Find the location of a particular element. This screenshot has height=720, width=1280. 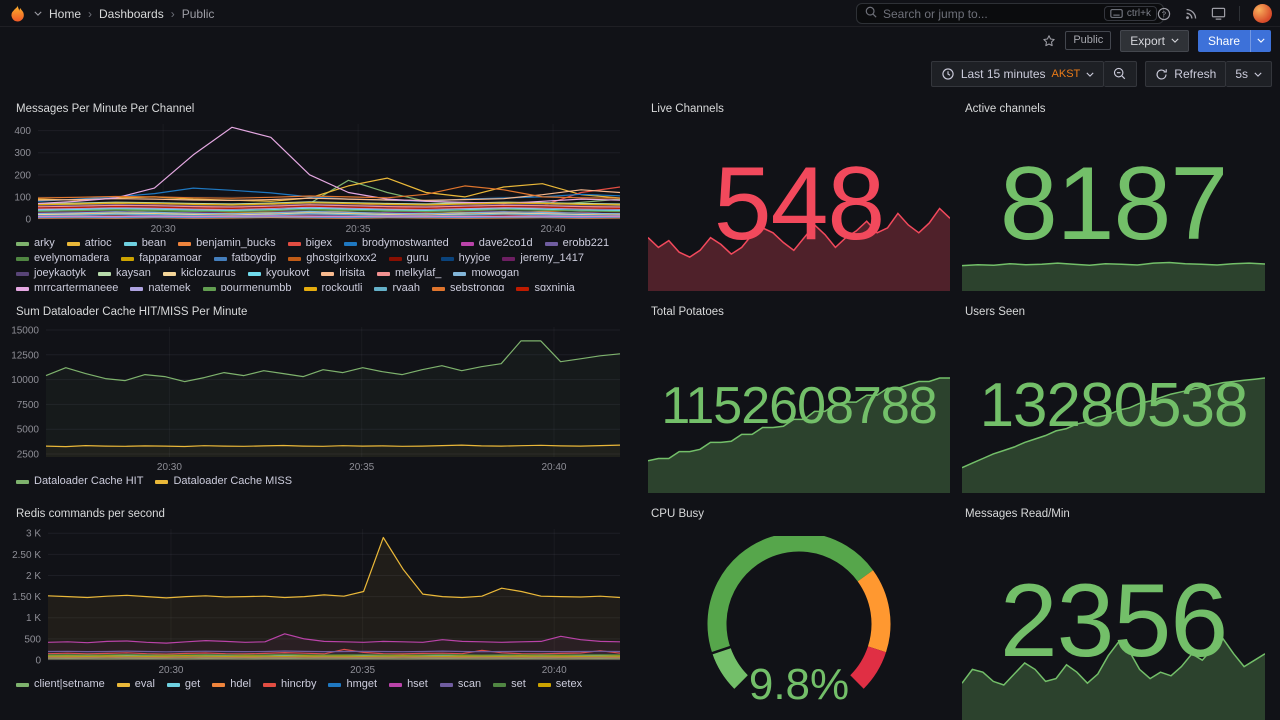

legend-item-atrioc: atrioc is located at coordinates (89, 243).